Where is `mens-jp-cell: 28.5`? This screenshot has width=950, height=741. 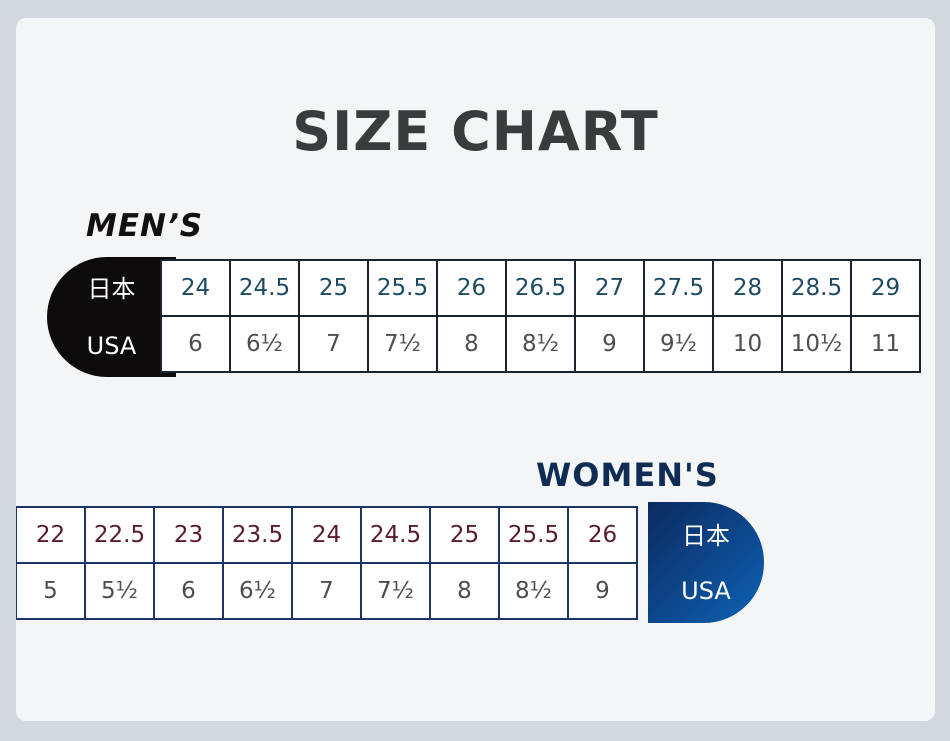 mens-jp-cell: 28.5 is located at coordinates (816, 288).